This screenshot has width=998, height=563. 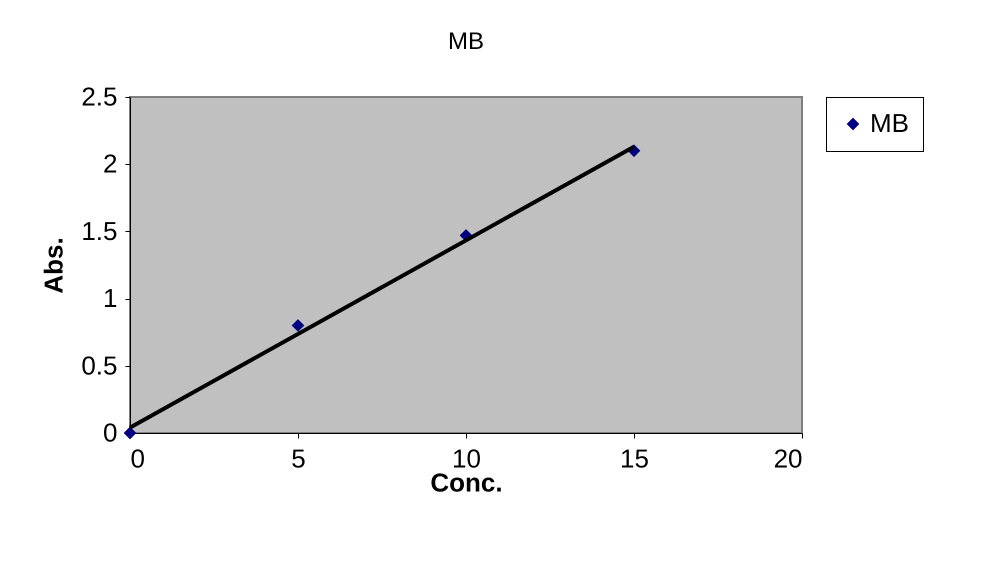 What do you see at coordinates (99, 231) in the screenshot?
I see `y-tick-label: 1.5` at bounding box center [99, 231].